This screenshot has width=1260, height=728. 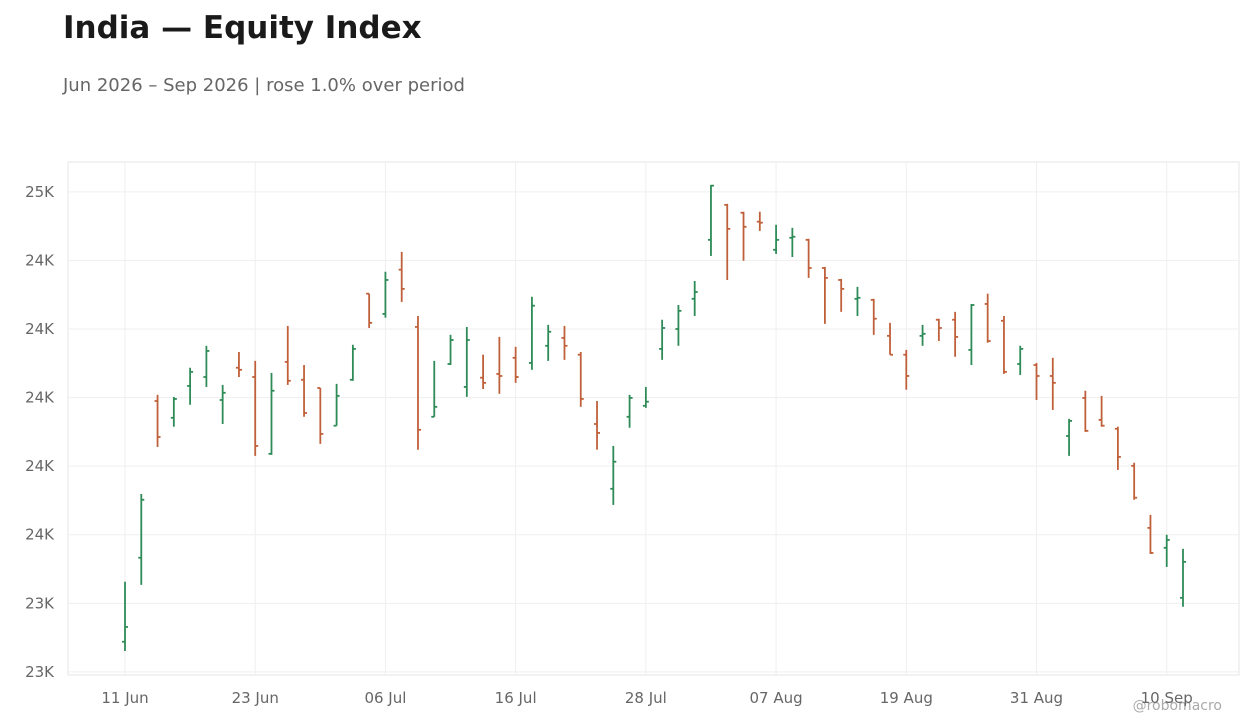 What do you see at coordinates (516, 698) in the screenshot?
I see `x-tick-label: 16 Jul` at bounding box center [516, 698].